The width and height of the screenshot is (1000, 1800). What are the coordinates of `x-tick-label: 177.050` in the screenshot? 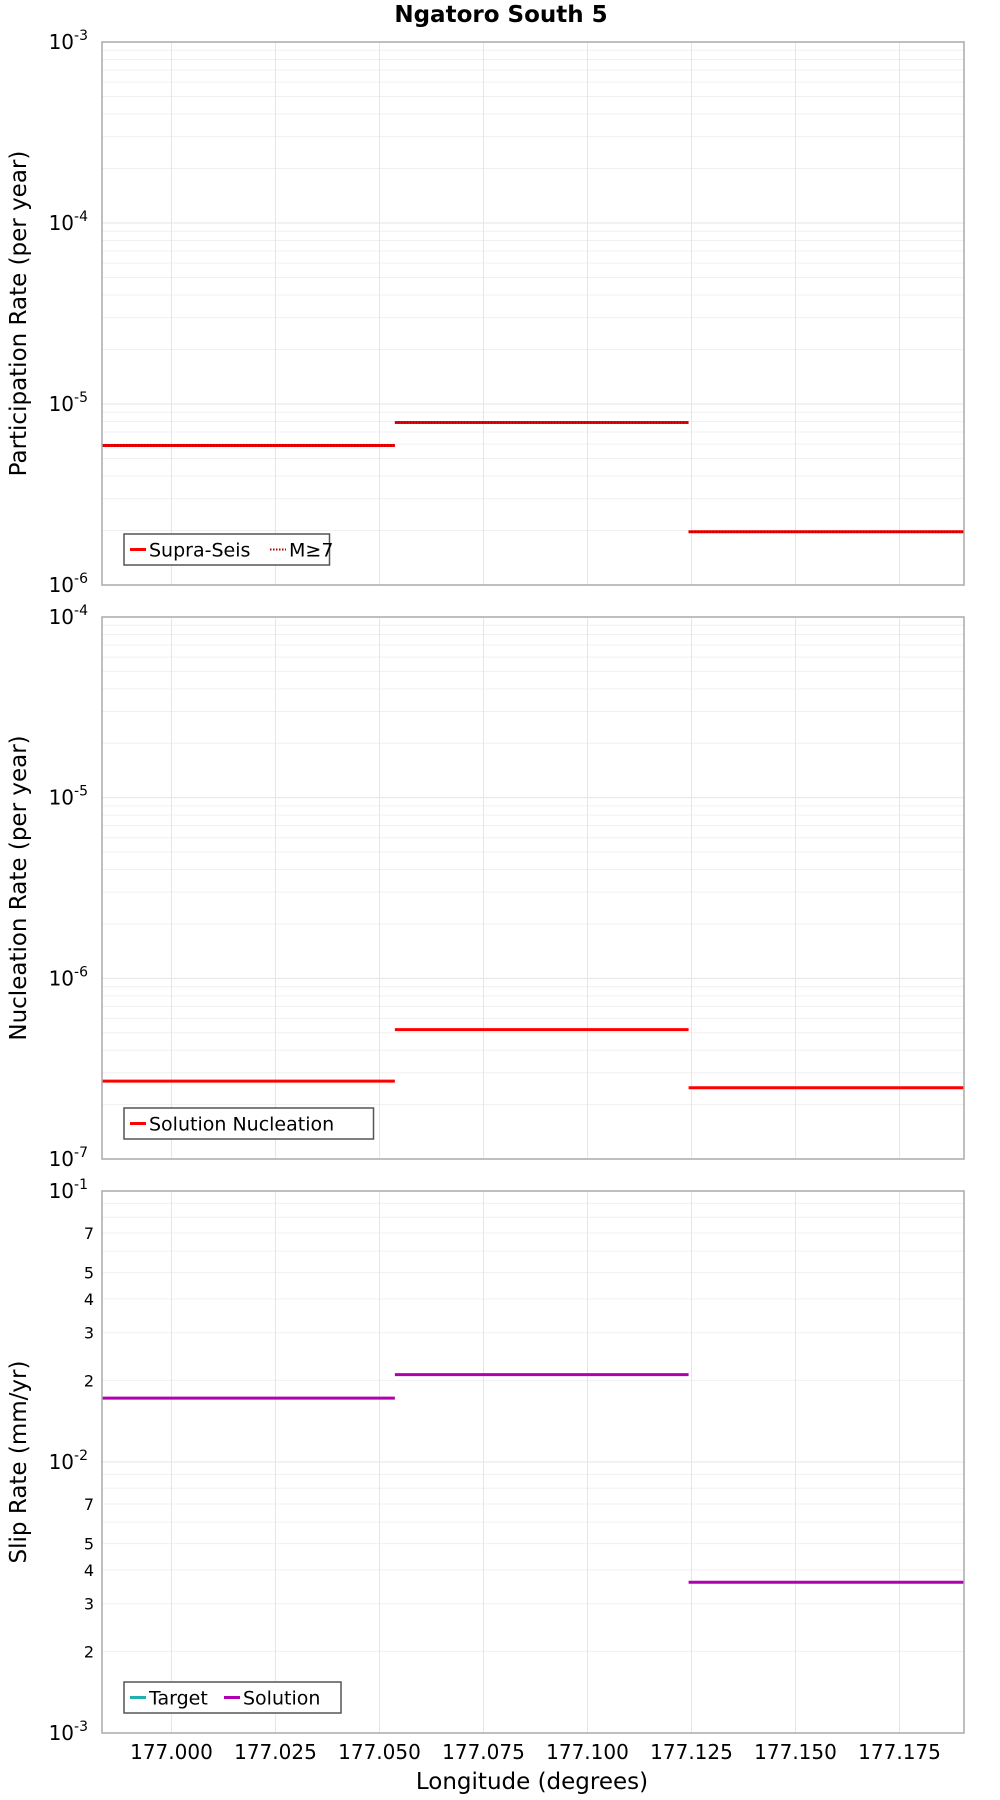 It's located at (379, 1752).